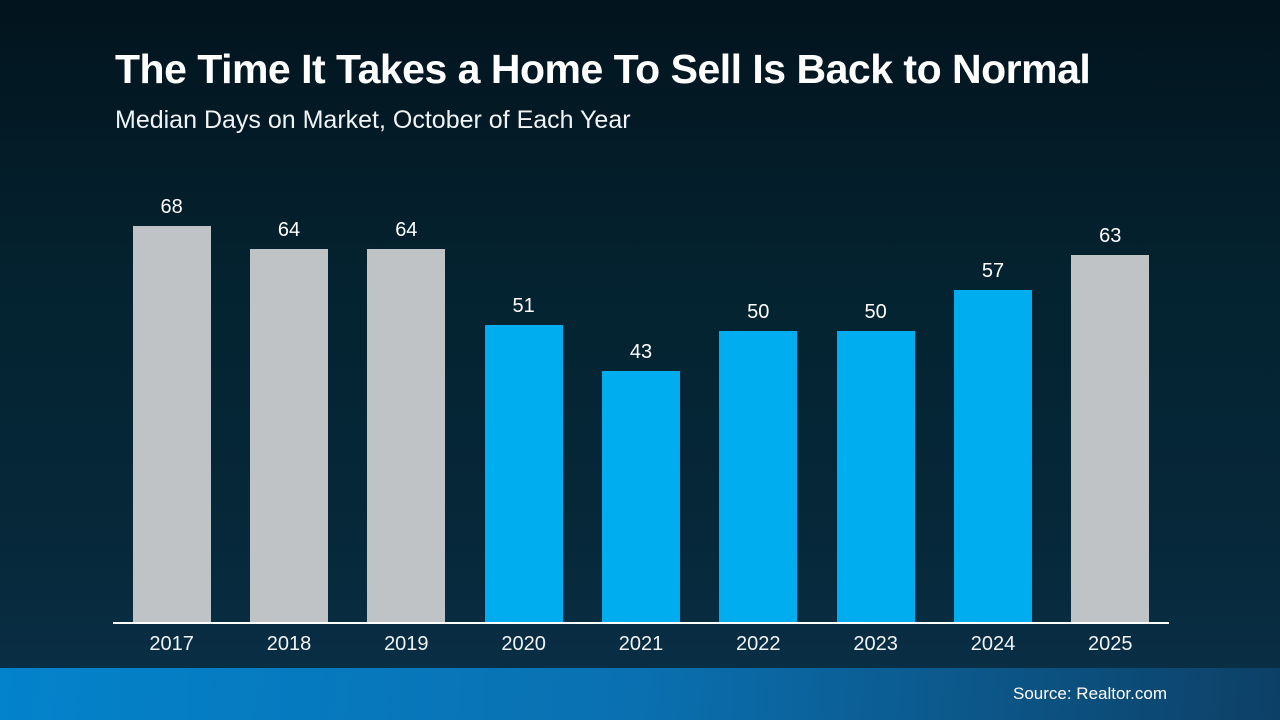 The height and width of the screenshot is (720, 1280). What do you see at coordinates (992, 456) in the screenshot?
I see `bar-2024` at bounding box center [992, 456].